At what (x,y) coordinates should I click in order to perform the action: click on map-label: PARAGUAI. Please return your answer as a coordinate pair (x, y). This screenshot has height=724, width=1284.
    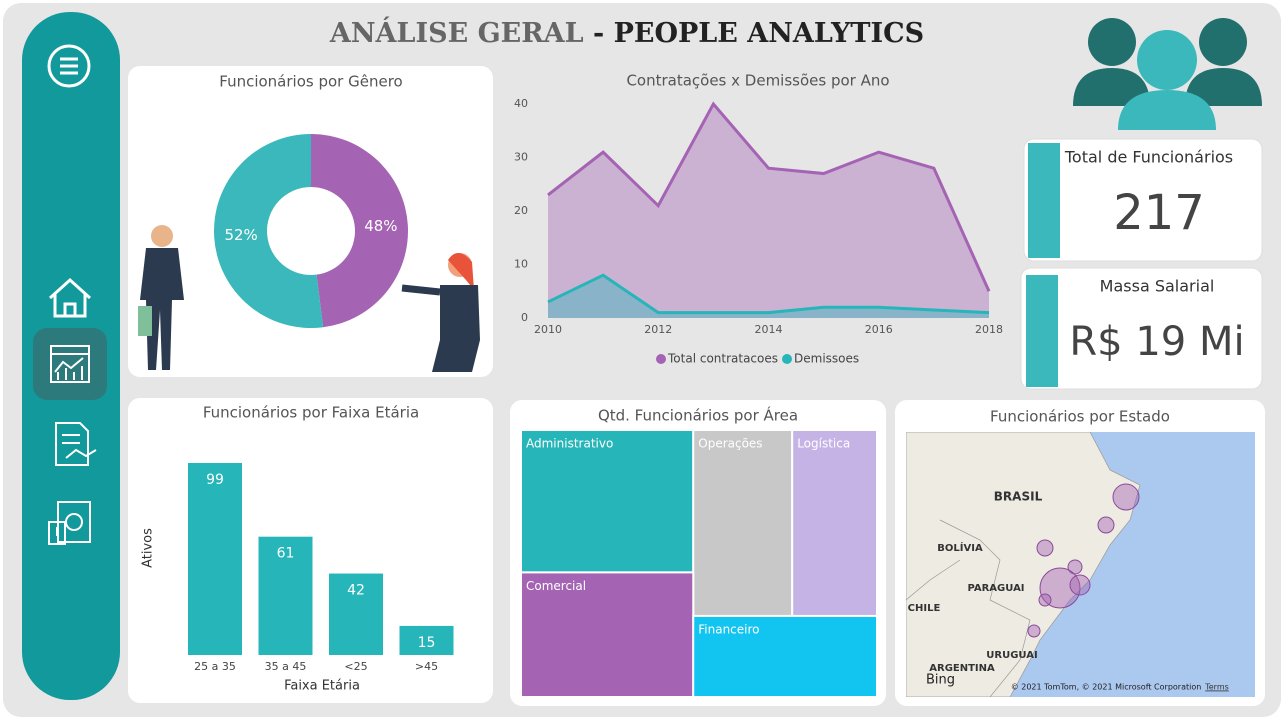
    Looking at the image, I should click on (995, 588).